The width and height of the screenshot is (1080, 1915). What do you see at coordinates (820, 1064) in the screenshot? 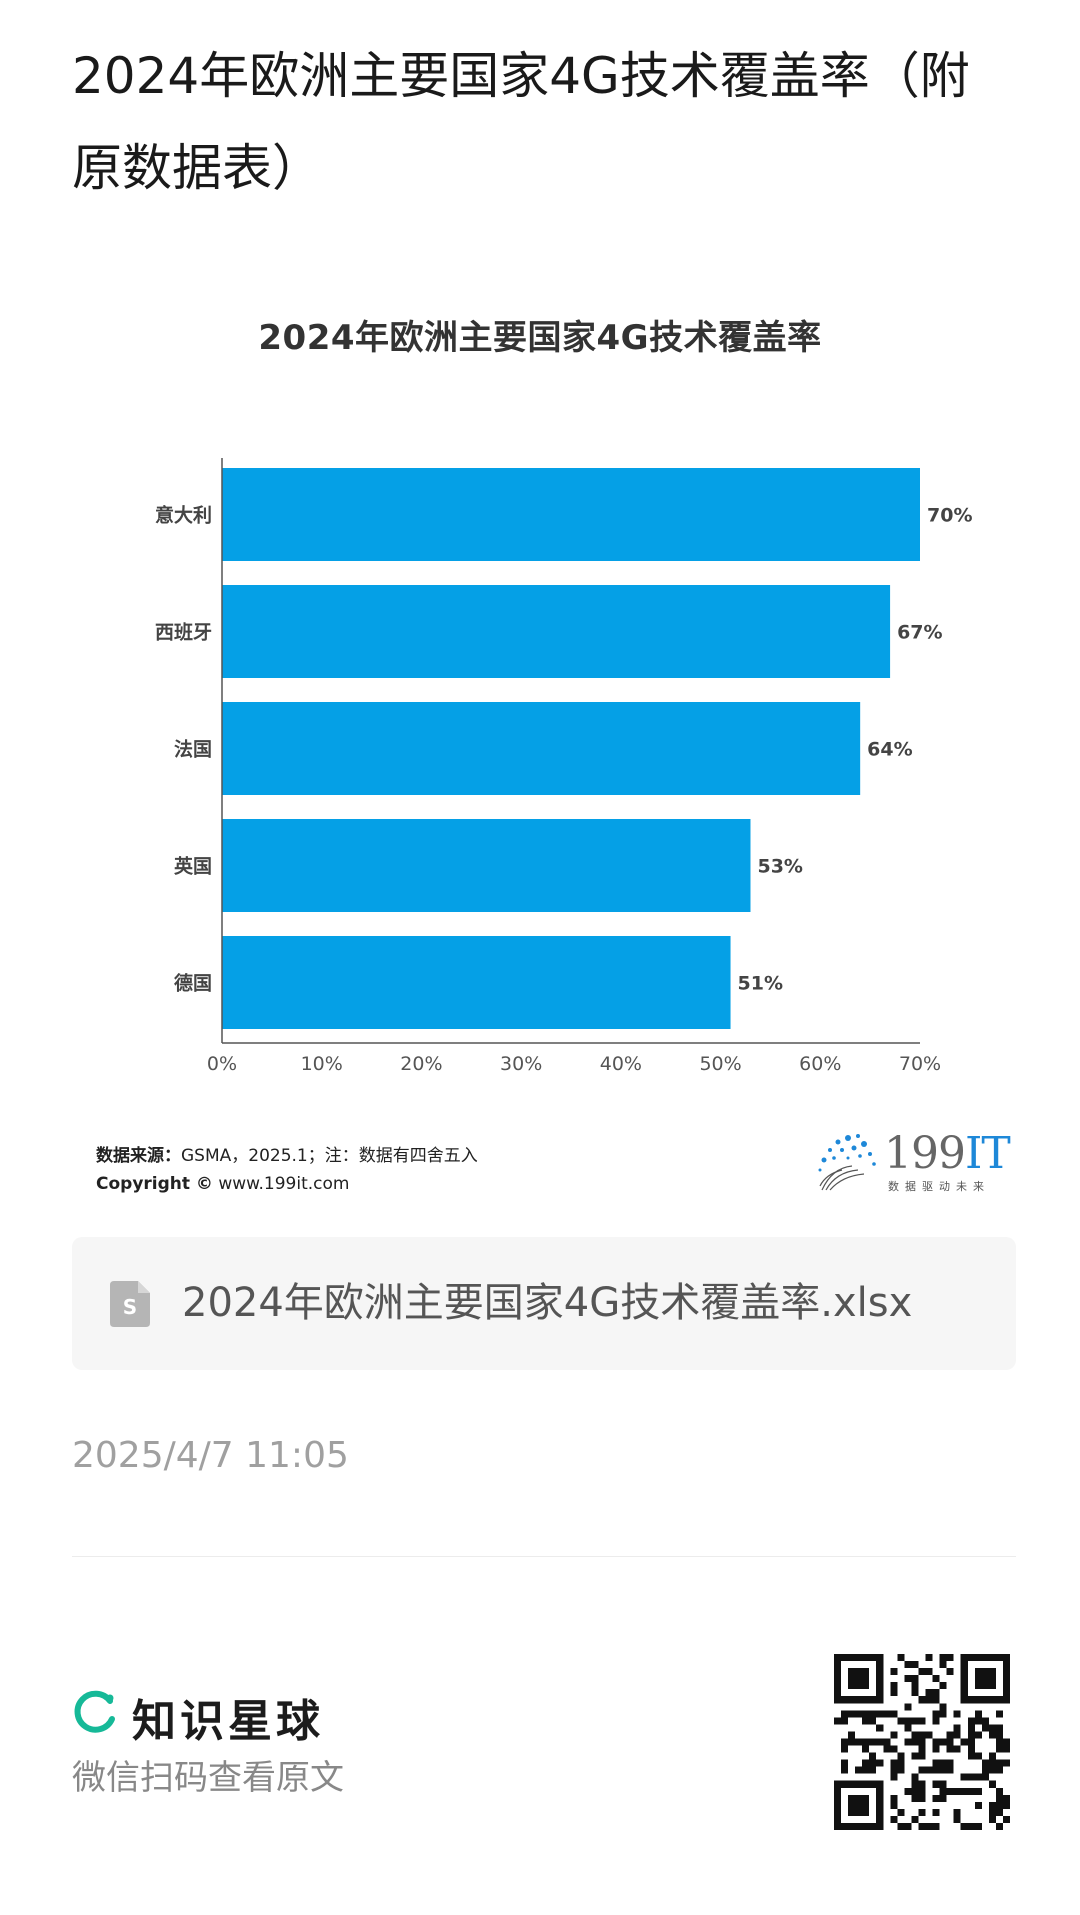
I see `x-tick-label: 60%` at bounding box center [820, 1064].